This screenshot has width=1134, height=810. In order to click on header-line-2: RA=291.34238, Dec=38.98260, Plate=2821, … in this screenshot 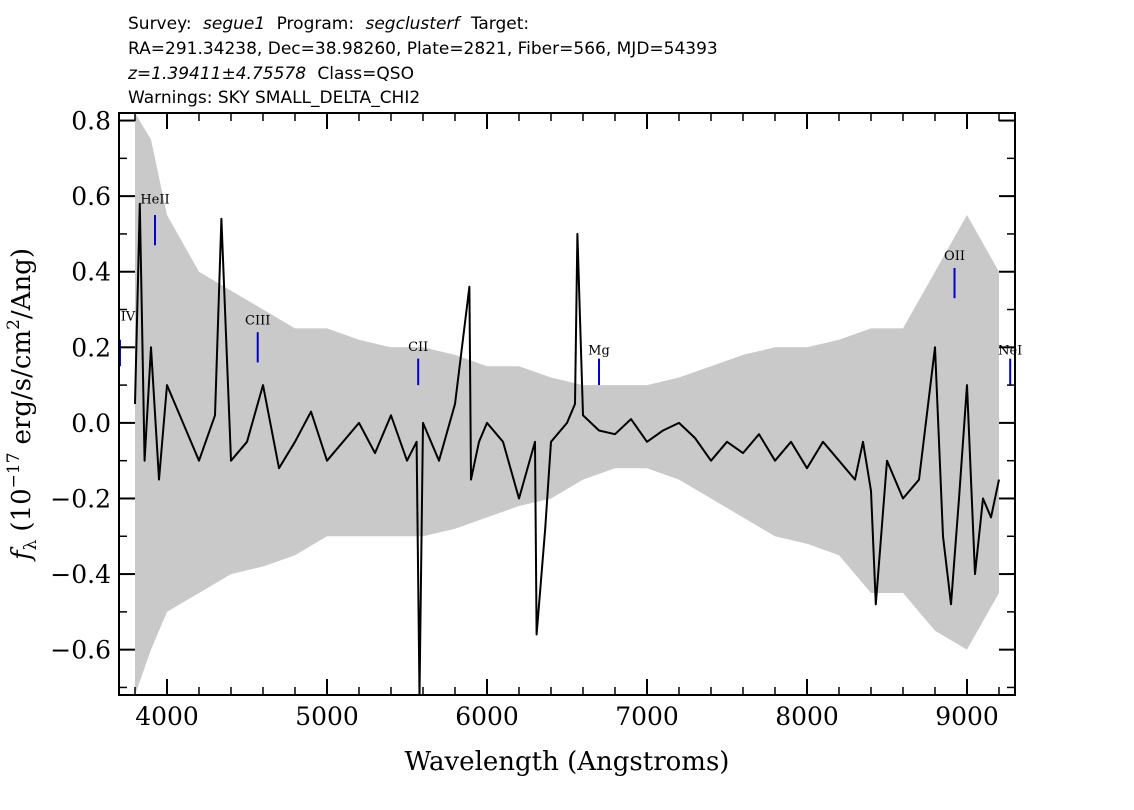, I will do `click(423, 49)`.